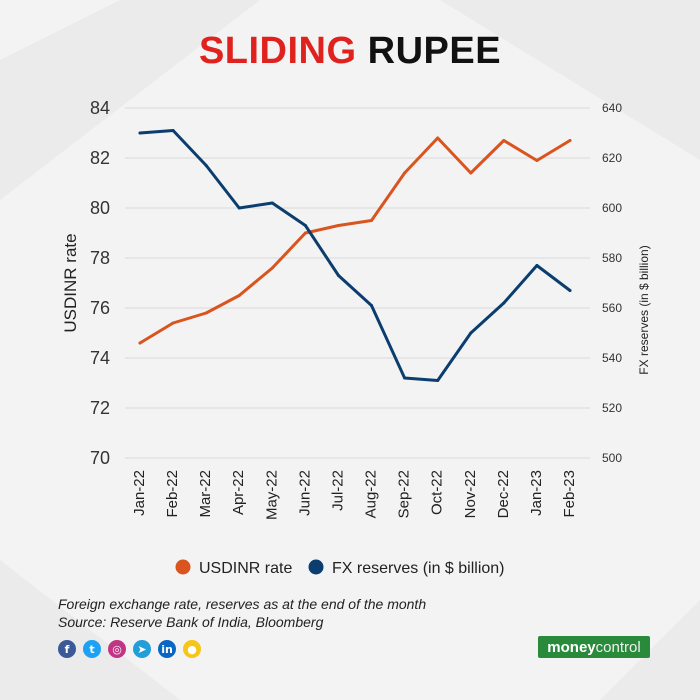 The image size is (700, 700). Describe the element at coordinates (612, 458) in the screenshot. I see `y2-tick-label: 500` at that location.